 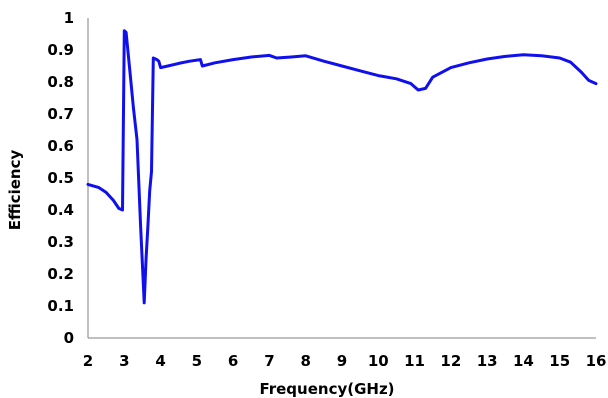 What do you see at coordinates (197, 361) in the screenshot?
I see `x-tick-label: 5` at bounding box center [197, 361].